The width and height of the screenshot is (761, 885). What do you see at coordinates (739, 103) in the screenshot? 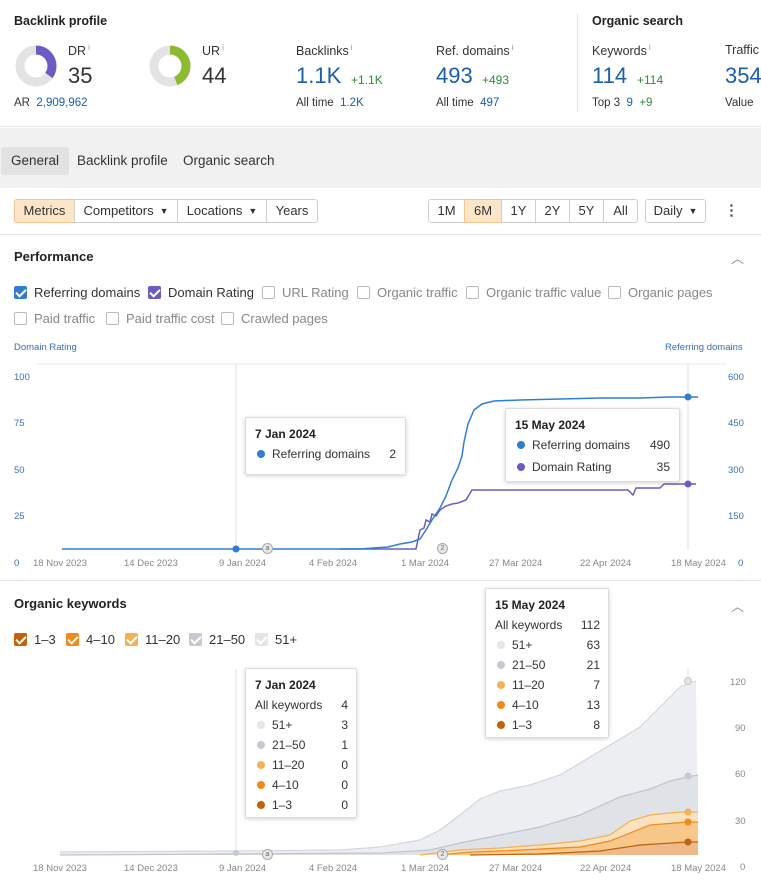
I see `traffic-value-label: Value` at bounding box center [739, 103].